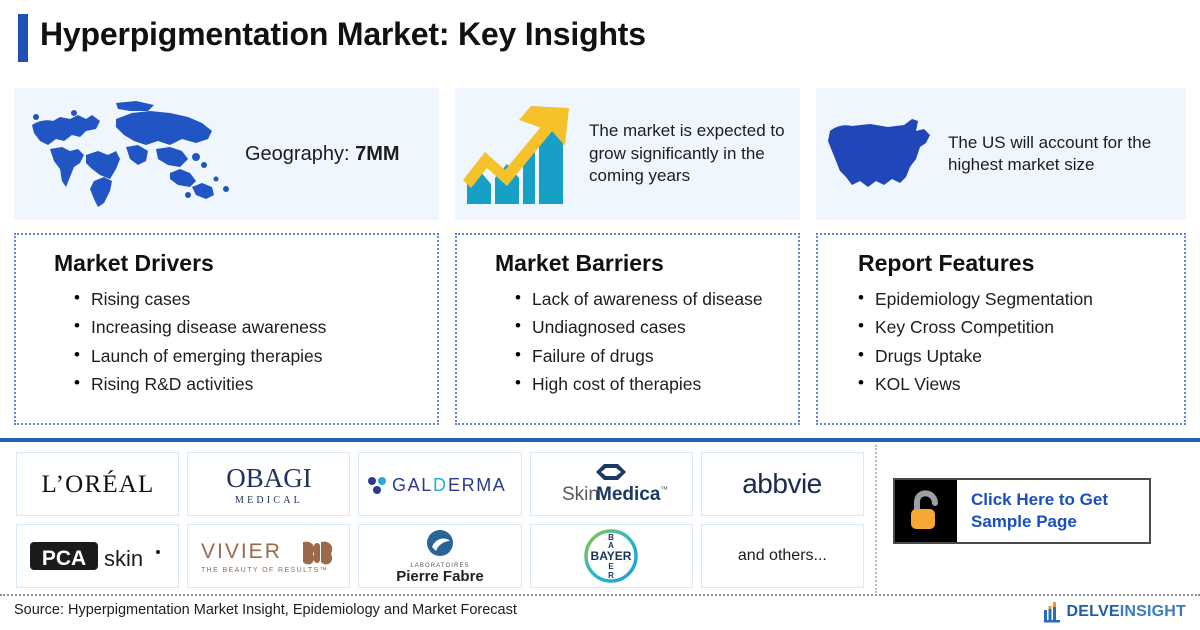  I want to click on brand-main: ELVE, so click(1099, 611).